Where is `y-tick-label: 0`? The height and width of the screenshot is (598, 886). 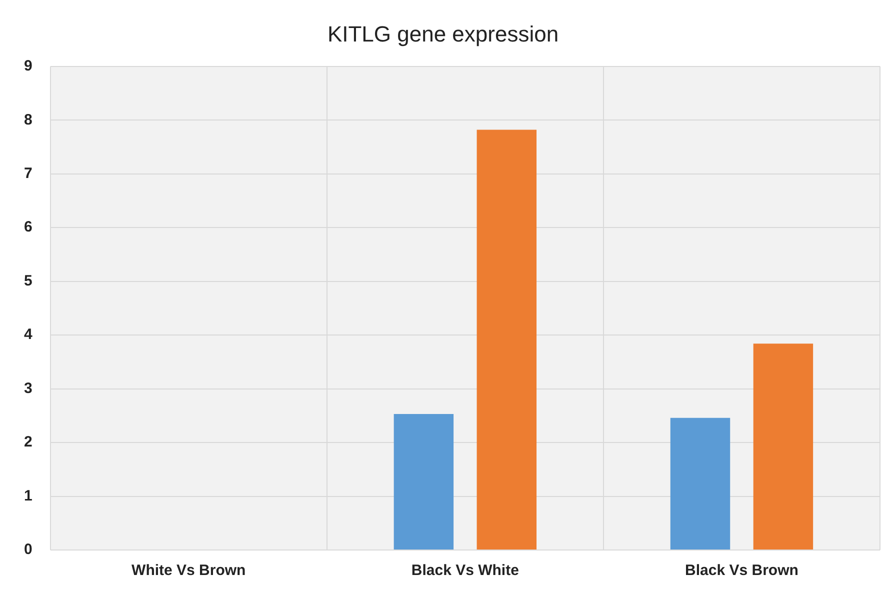
y-tick-label: 0 is located at coordinates (28, 549).